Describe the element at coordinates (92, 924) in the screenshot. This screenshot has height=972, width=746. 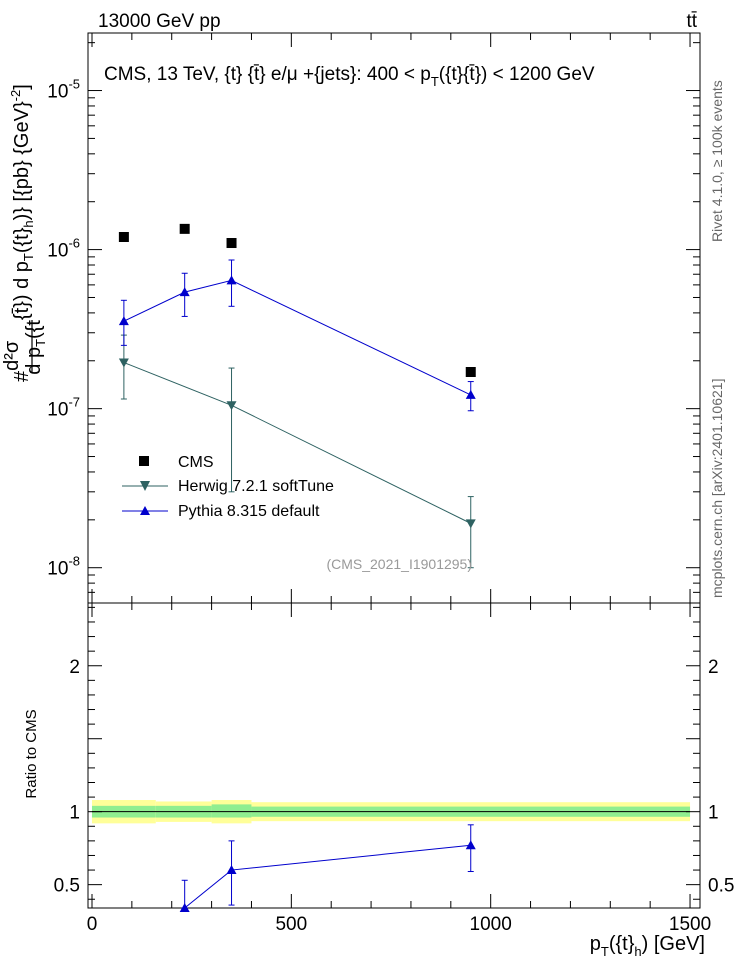
I see `x-tick-label: 0` at that location.